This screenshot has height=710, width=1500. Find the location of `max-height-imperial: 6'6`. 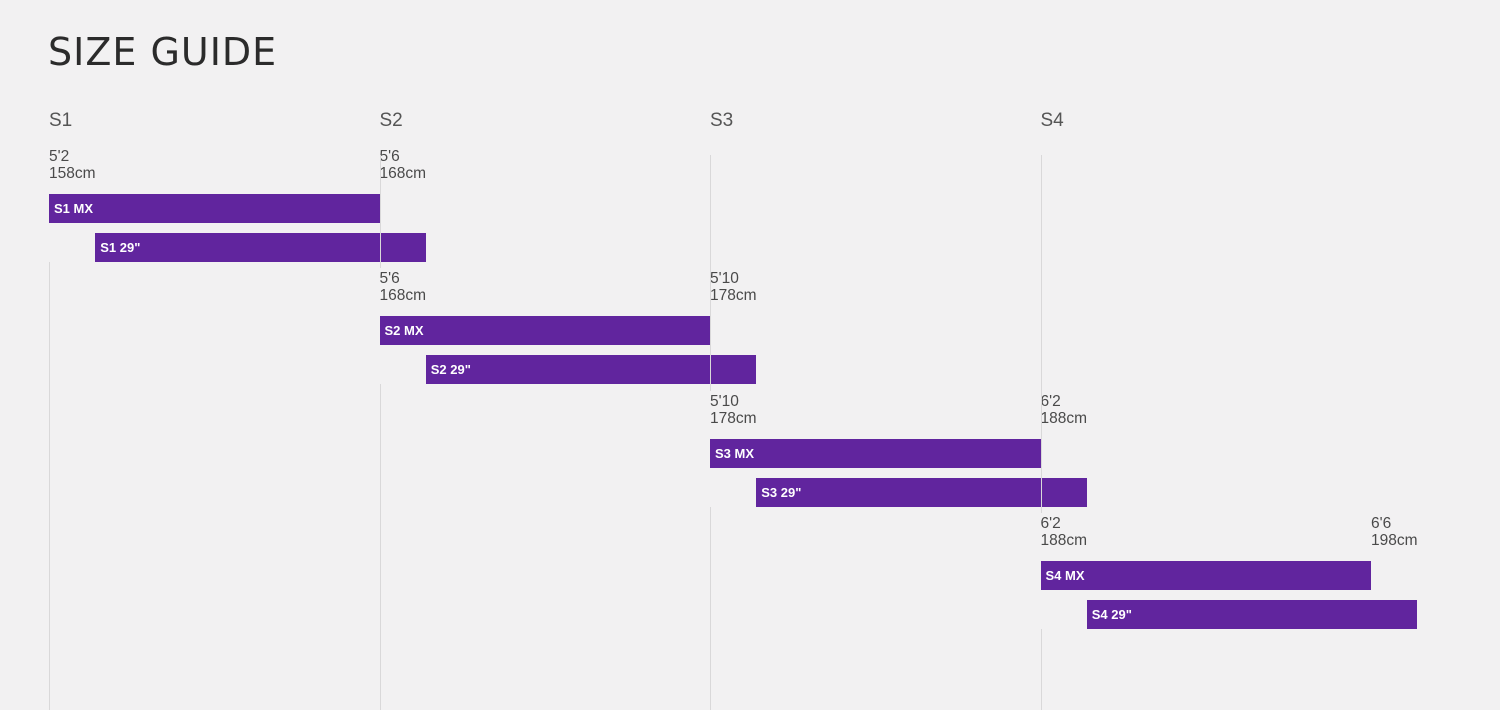

max-height-imperial: 6'6 is located at coordinates (1381, 523).